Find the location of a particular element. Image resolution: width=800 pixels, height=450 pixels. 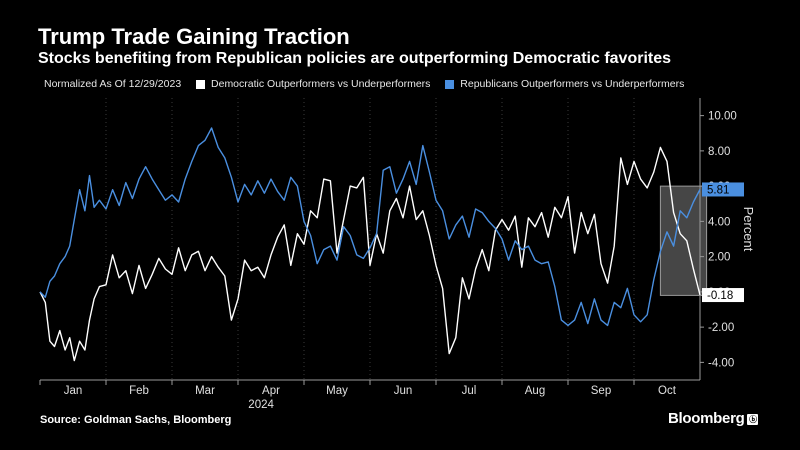

y-tick-label: 10.00 is located at coordinates (722, 117).